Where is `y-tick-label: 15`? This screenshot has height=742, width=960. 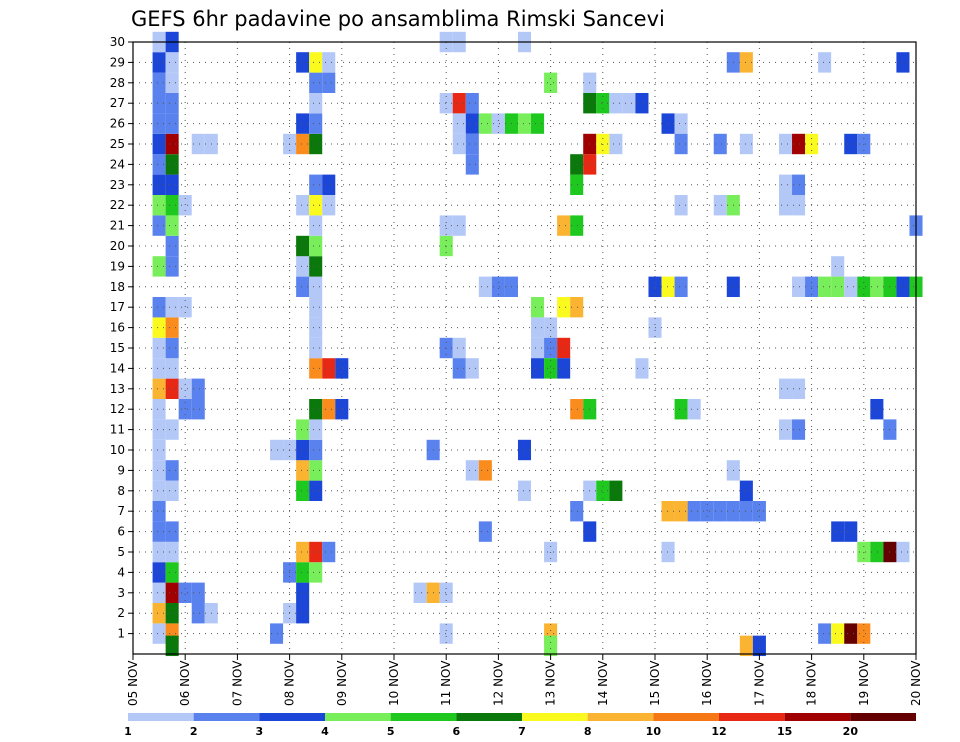 y-tick-label: 15 is located at coordinates (117, 348).